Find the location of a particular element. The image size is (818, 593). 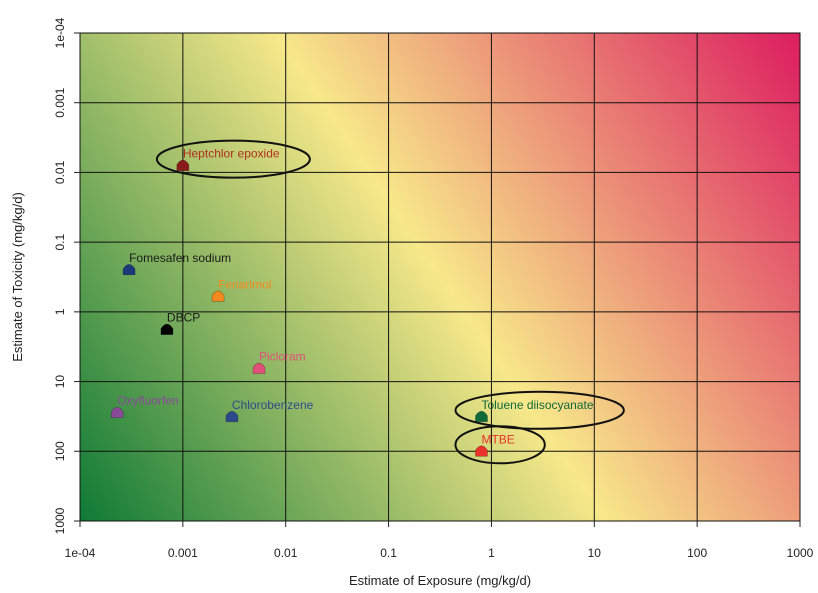

point-fomesafen-sodium is located at coordinates (129, 270).